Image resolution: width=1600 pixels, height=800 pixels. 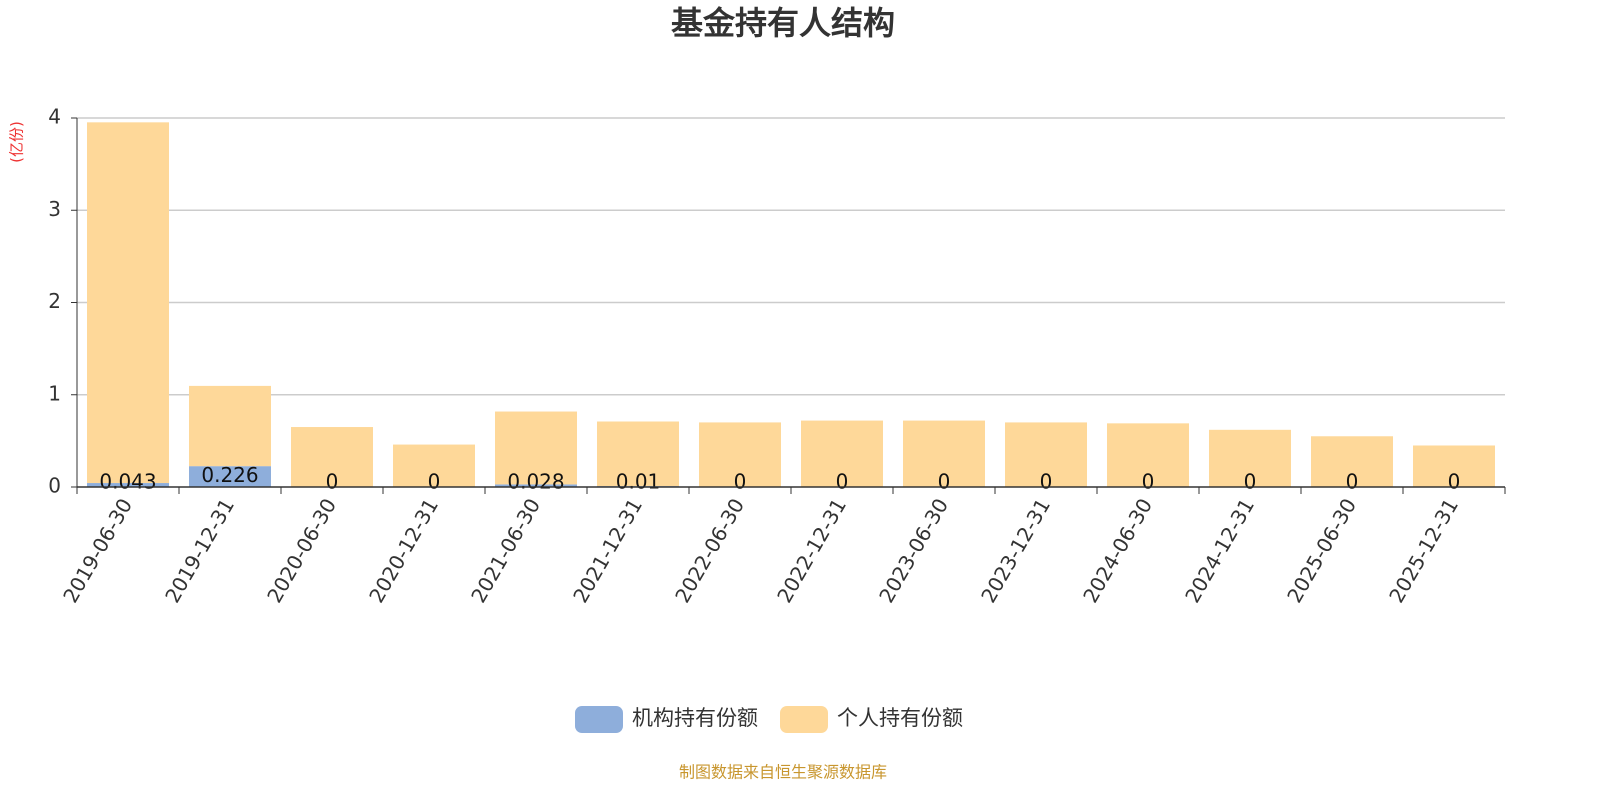 What do you see at coordinates (1015, 550) in the screenshot?
I see `x-tick-label: 2023-12-31` at bounding box center [1015, 550].